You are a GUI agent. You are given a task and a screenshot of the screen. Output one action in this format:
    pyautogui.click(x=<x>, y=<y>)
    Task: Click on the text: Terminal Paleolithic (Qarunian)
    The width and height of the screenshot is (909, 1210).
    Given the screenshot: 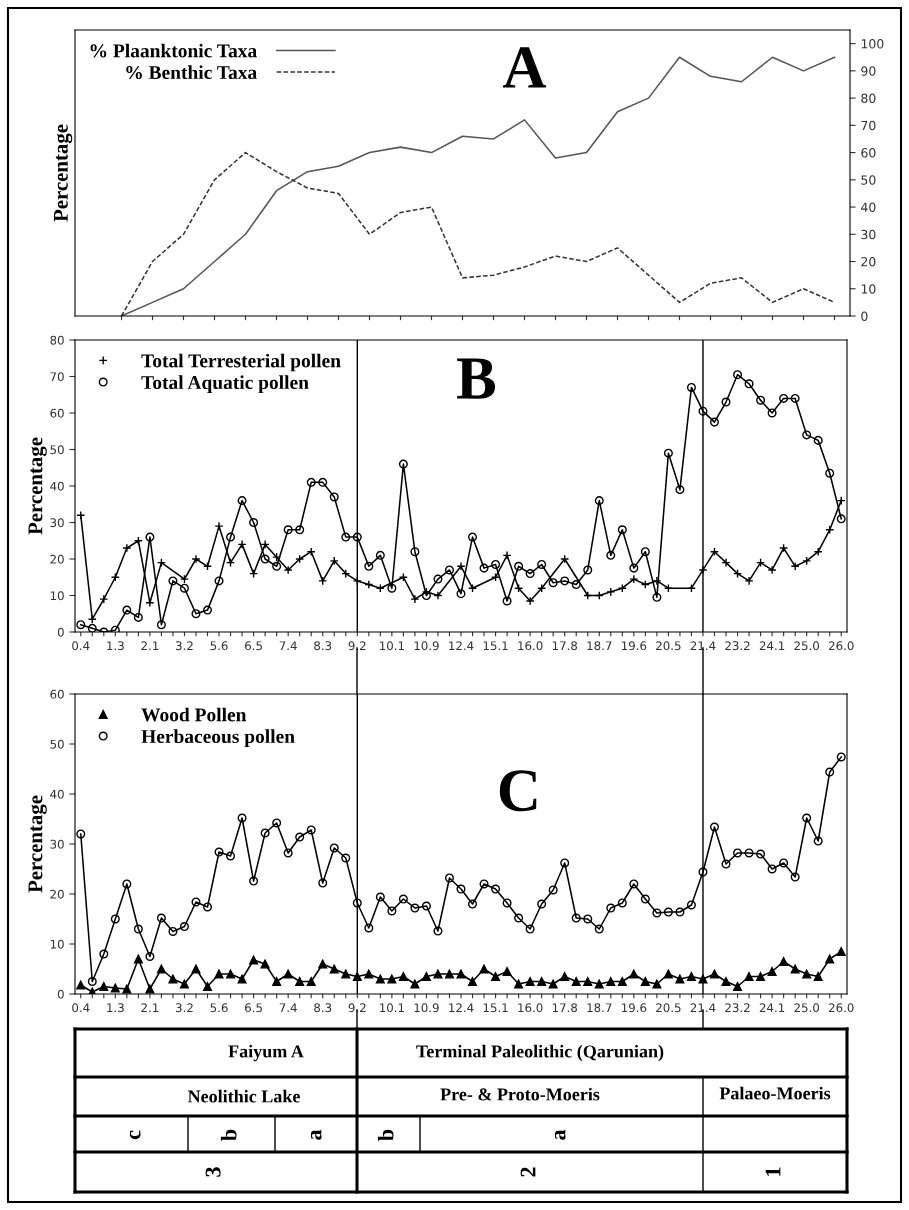 What is the action you would take?
    pyautogui.click(x=540, y=1053)
    